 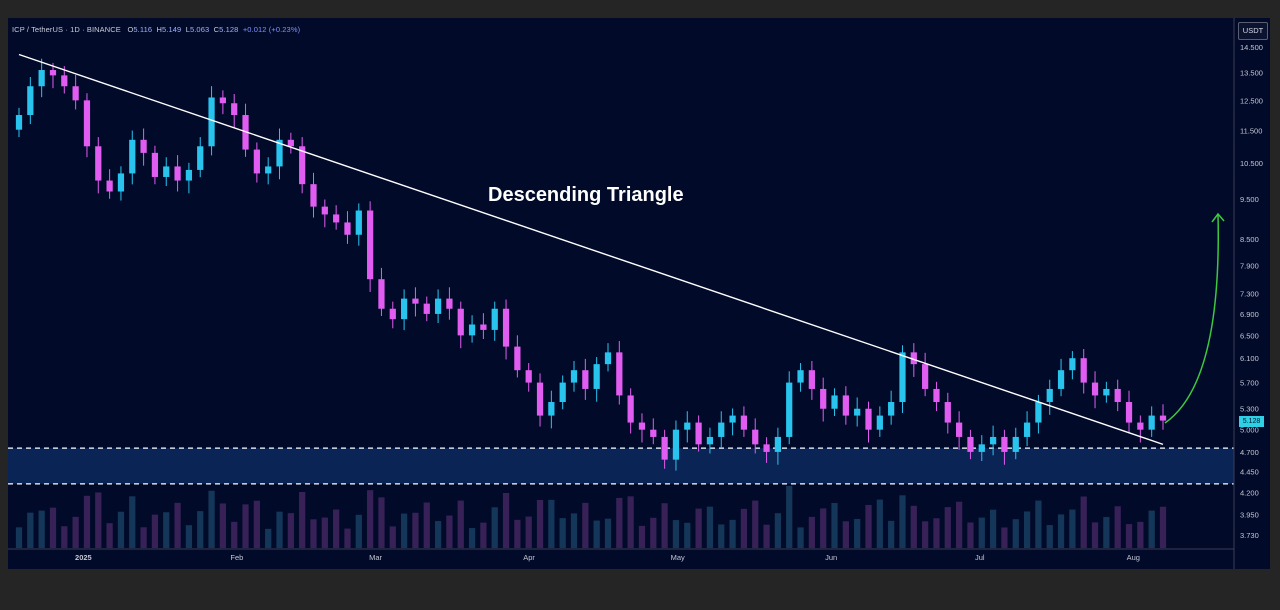 What do you see at coordinates (187, 29) in the screenshot?
I see `low-label: L` at bounding box center [187, 29].